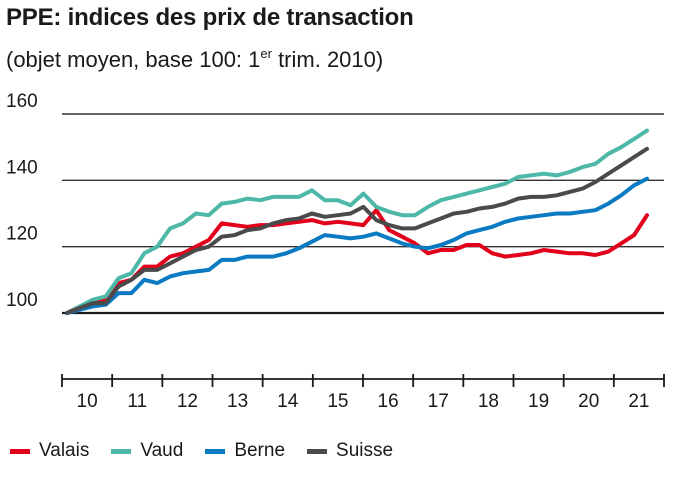 This screenshot has width=675, height=478. I want to click on legend: Valais Vaud Berne Suisse, so click(212, 451).